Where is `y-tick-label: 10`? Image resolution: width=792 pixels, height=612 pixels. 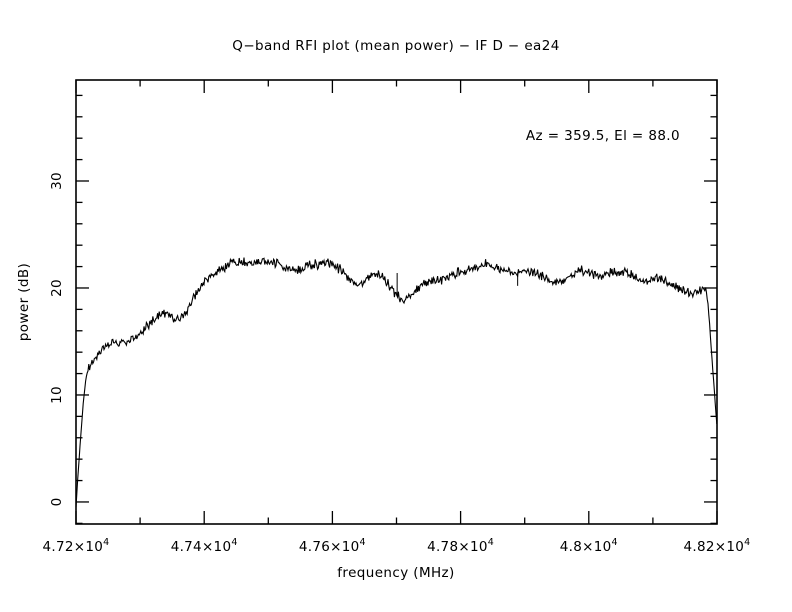
y-tick-label: 10 is located at coordinates (57, 395).